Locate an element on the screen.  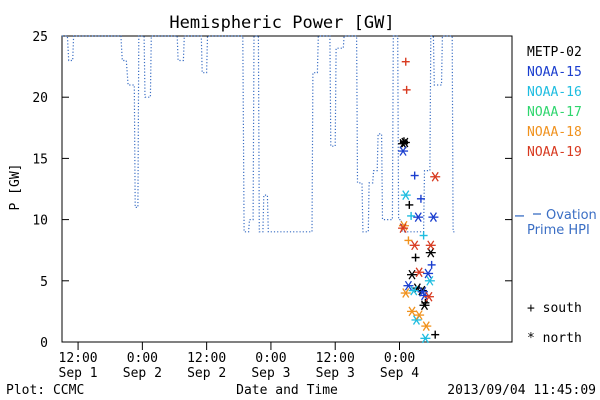
satellite-points is located at coordinates (419, 200).